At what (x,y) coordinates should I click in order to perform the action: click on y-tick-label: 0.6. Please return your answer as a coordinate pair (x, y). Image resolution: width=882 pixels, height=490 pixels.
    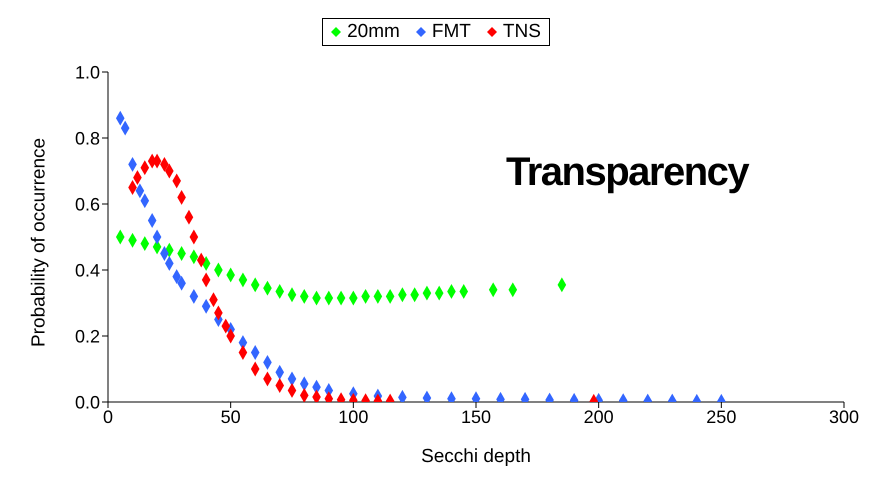
    Looking at the image, I should click on (87, 204).